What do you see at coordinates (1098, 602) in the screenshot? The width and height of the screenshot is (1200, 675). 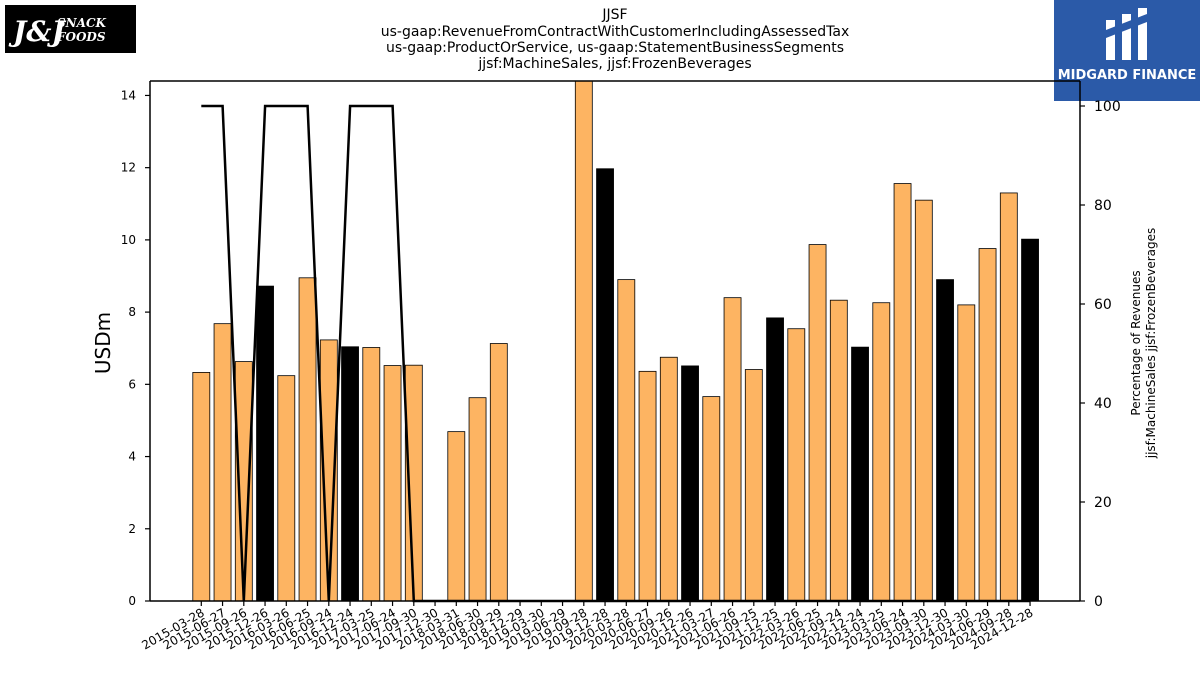 I see `y2-tick-label: 0` at bounding box center [1098, 602].